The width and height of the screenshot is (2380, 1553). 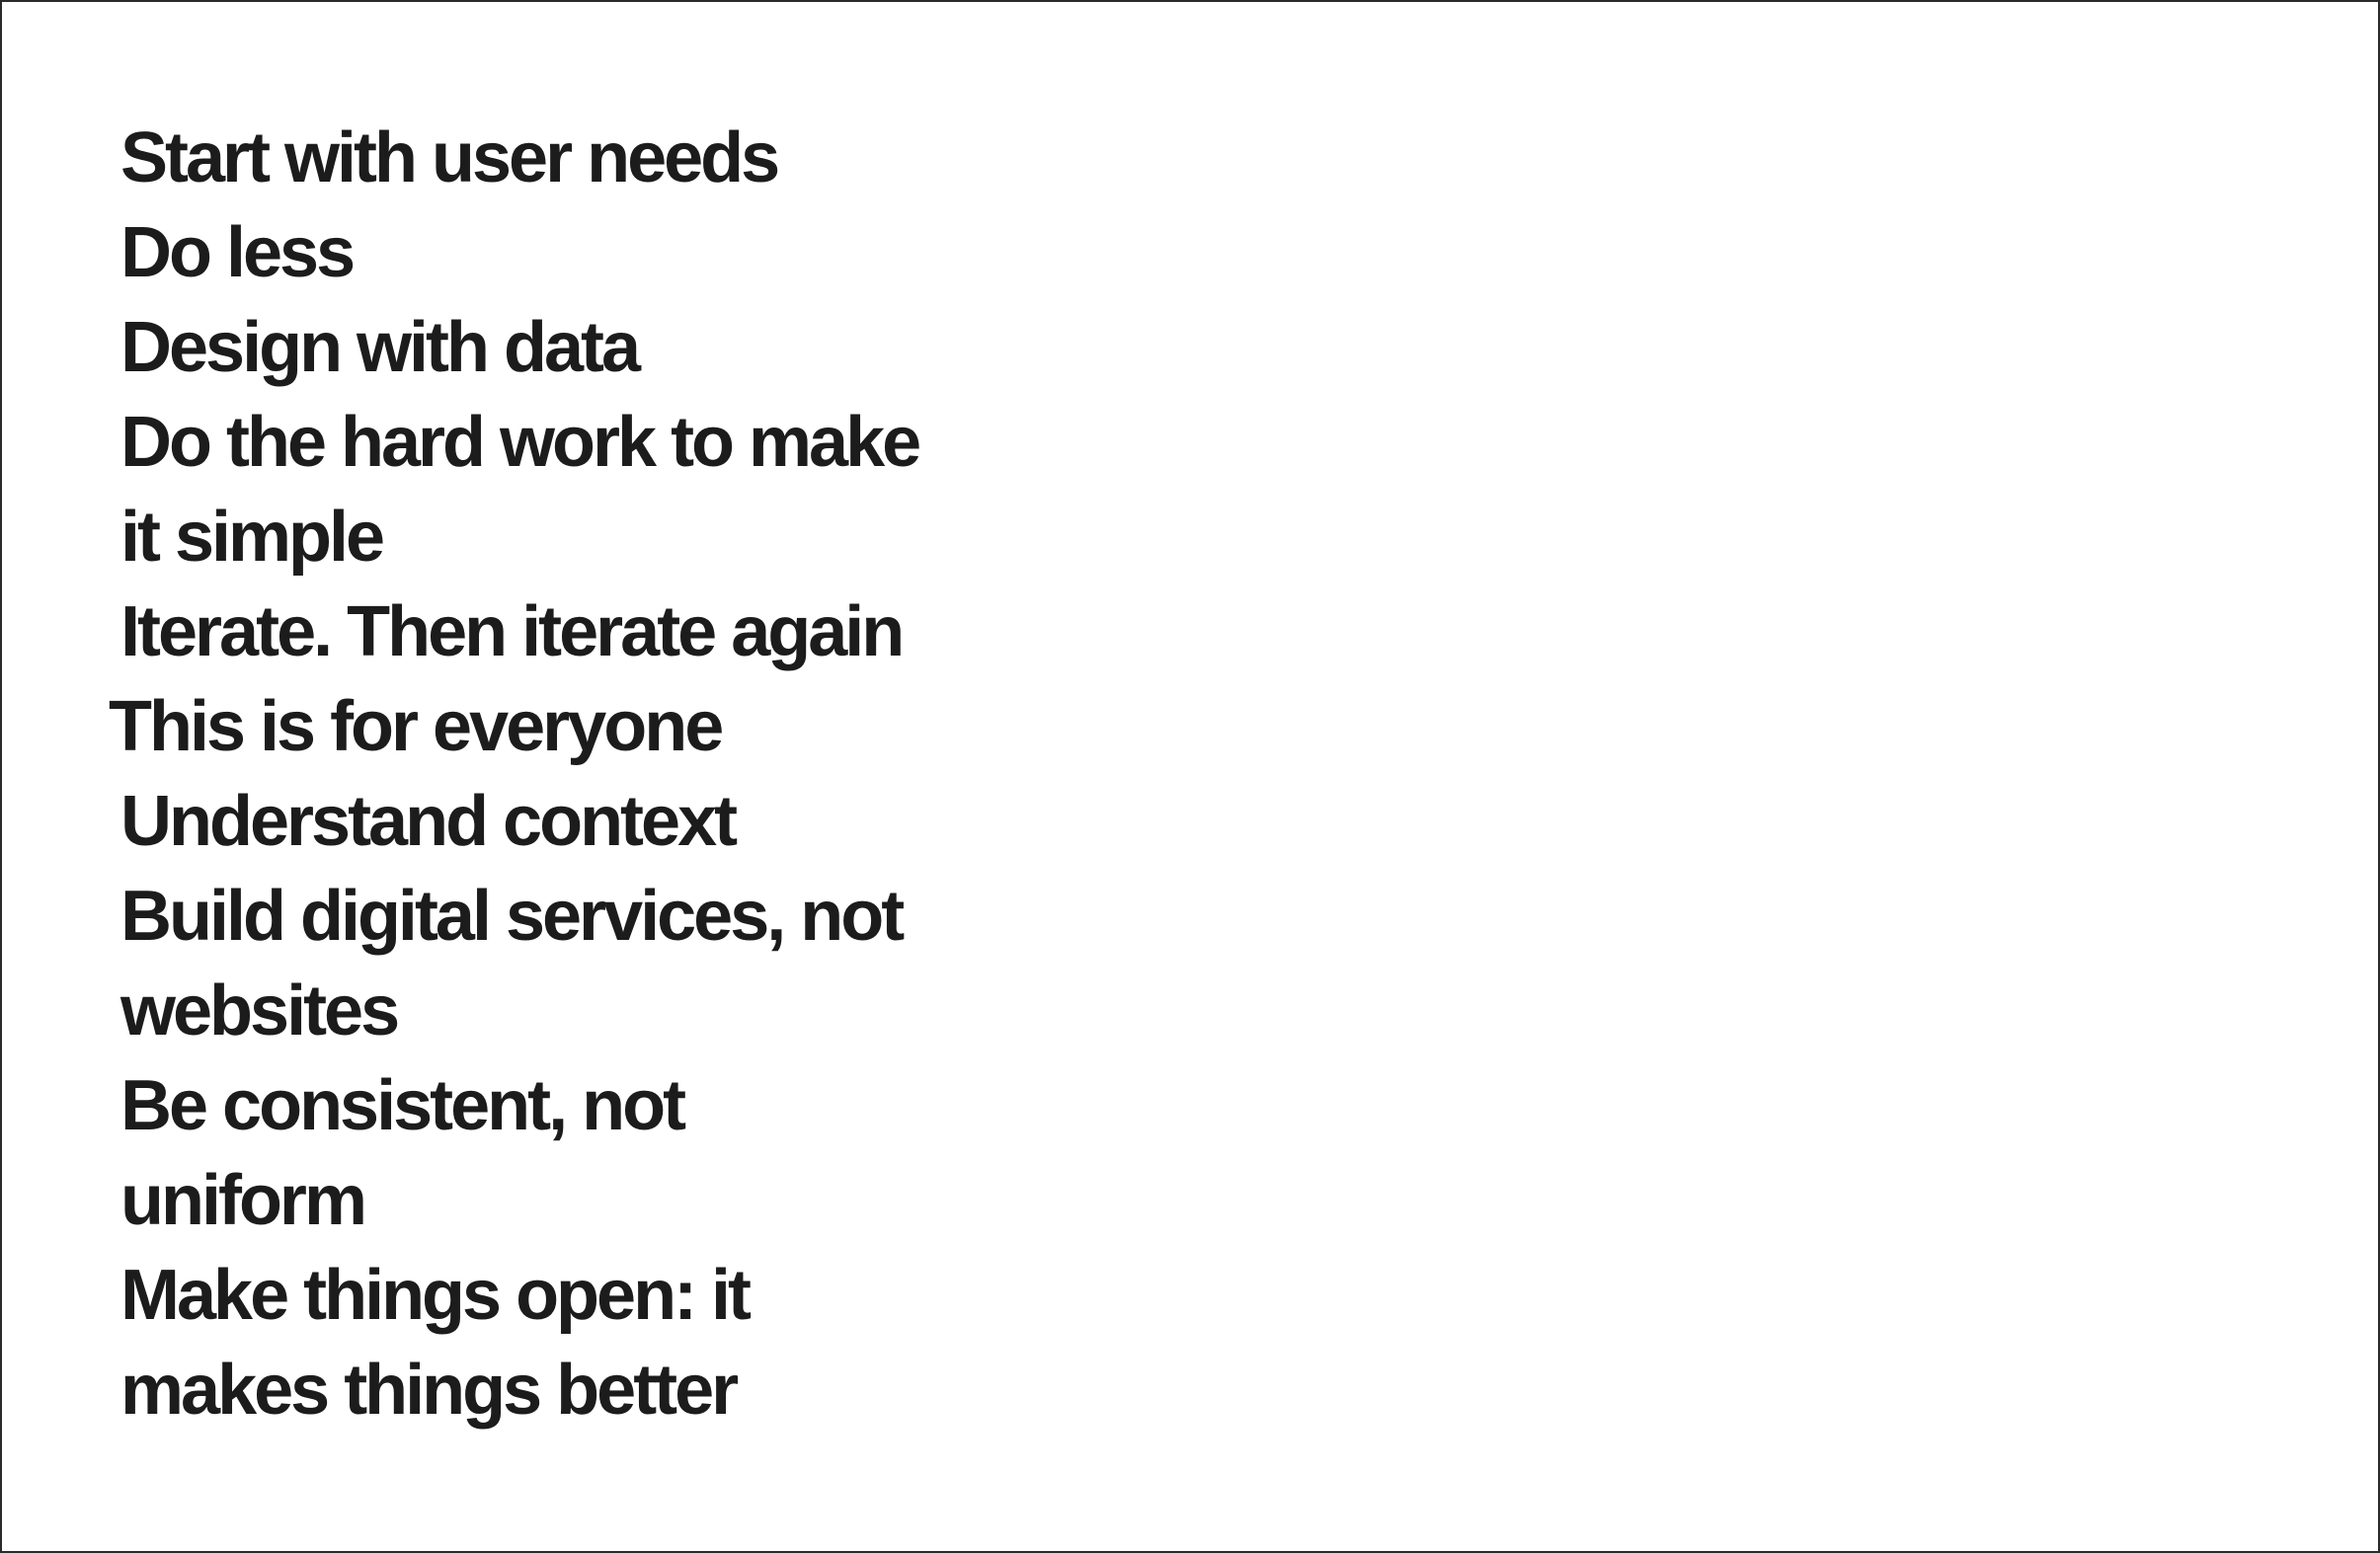 What do you see at coordinates (429, 1391) in the screenshot?
I see `principle-line: makes things better` at bounding box center [429, 1391].